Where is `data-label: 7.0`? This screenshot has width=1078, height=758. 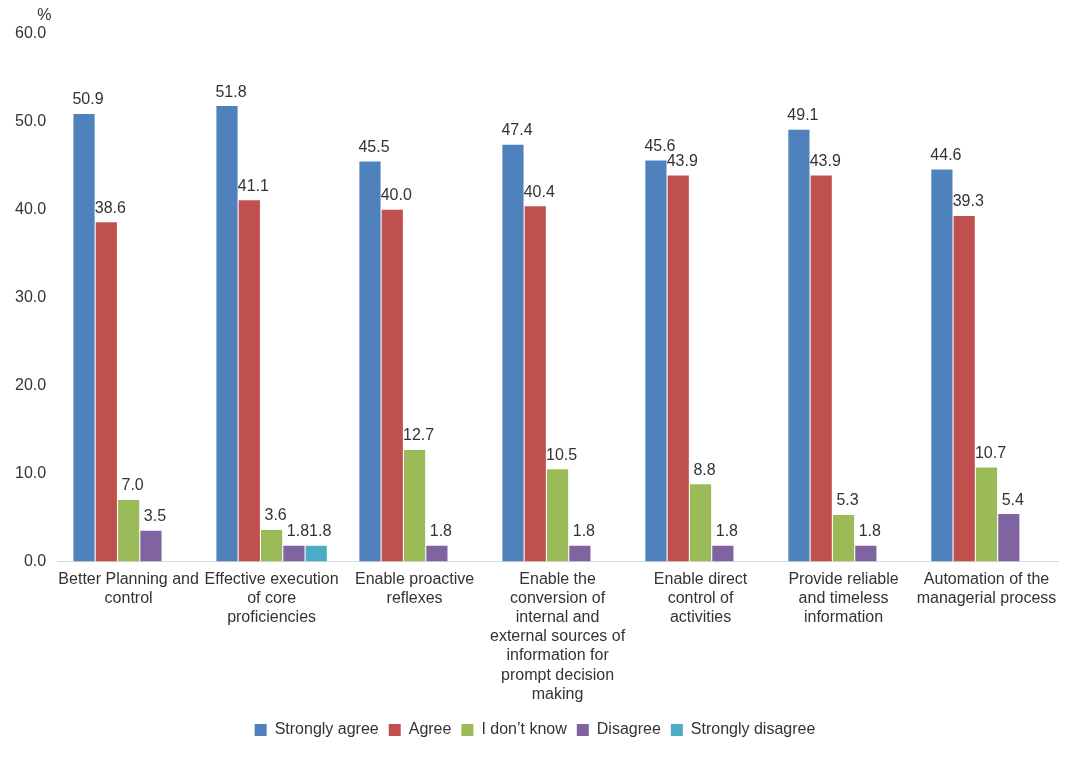
data-label: 7.0 is located at coordinates (132, 485).